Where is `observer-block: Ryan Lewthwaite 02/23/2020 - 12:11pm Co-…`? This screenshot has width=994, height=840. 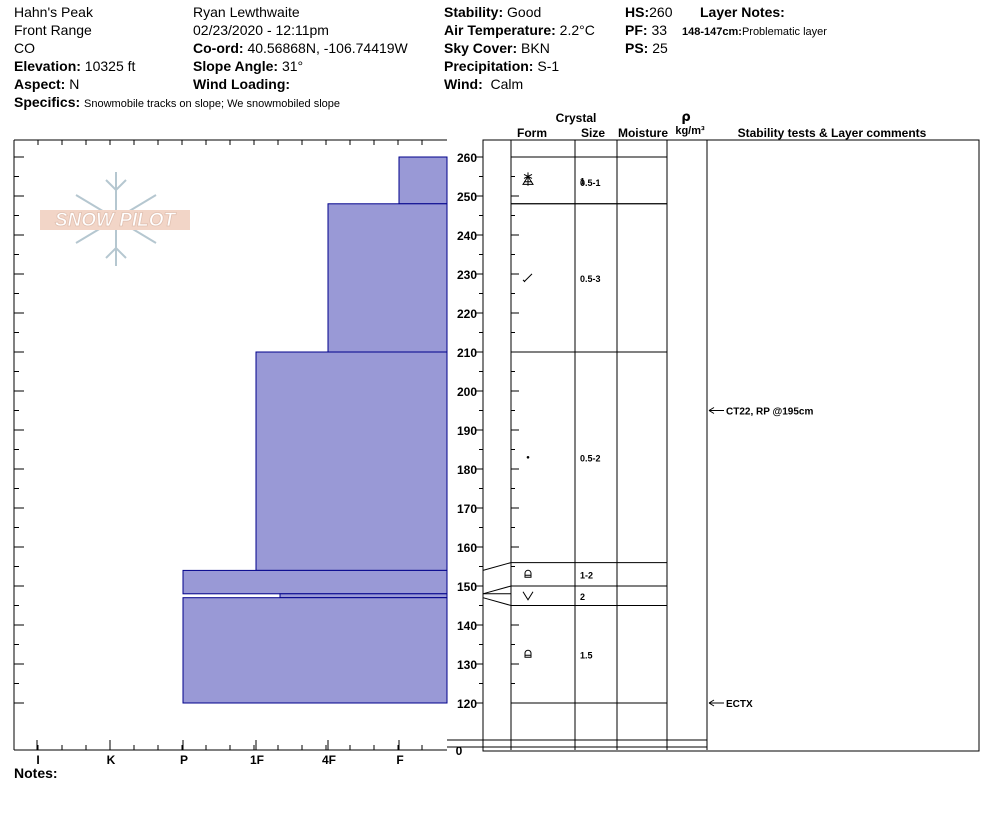 observer-block: Ryan Lewthwaite 02/23/2020 - 12:11pm Co-… is located at coordinates (300, 48).